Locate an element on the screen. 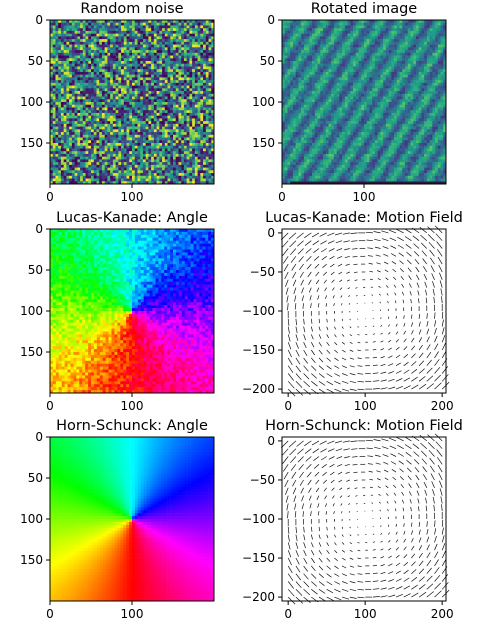 This screenshot has width=480, height=640. x-tick-label: 200 is located at coordinates (442, 614).